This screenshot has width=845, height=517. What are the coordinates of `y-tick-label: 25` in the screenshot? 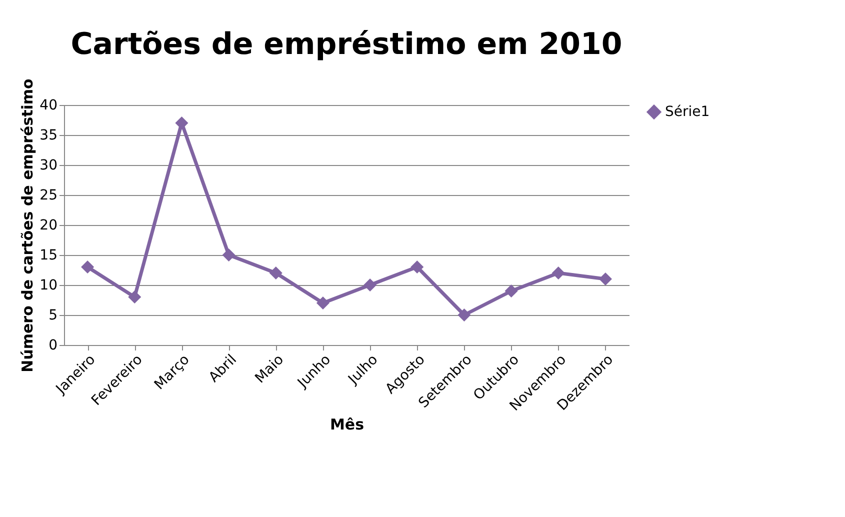 It's located at (49, 196).